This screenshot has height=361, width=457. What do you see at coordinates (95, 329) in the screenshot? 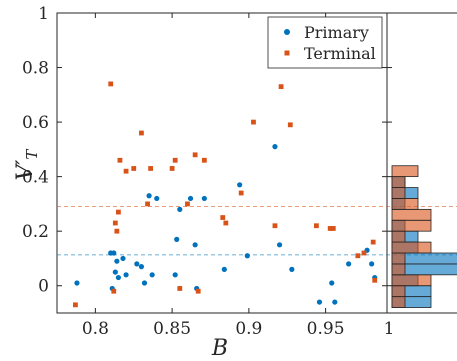
I see `x-tick-label: 0.8` at bounding box center [95, 329].